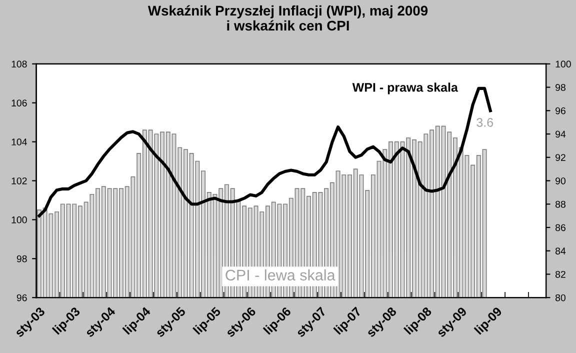 This screenshot has width=576, height=353. What do you see at coordinates (19, 142) in the screenshot?
I see `y-tick-label: 104` at bounding box center [19, 142].